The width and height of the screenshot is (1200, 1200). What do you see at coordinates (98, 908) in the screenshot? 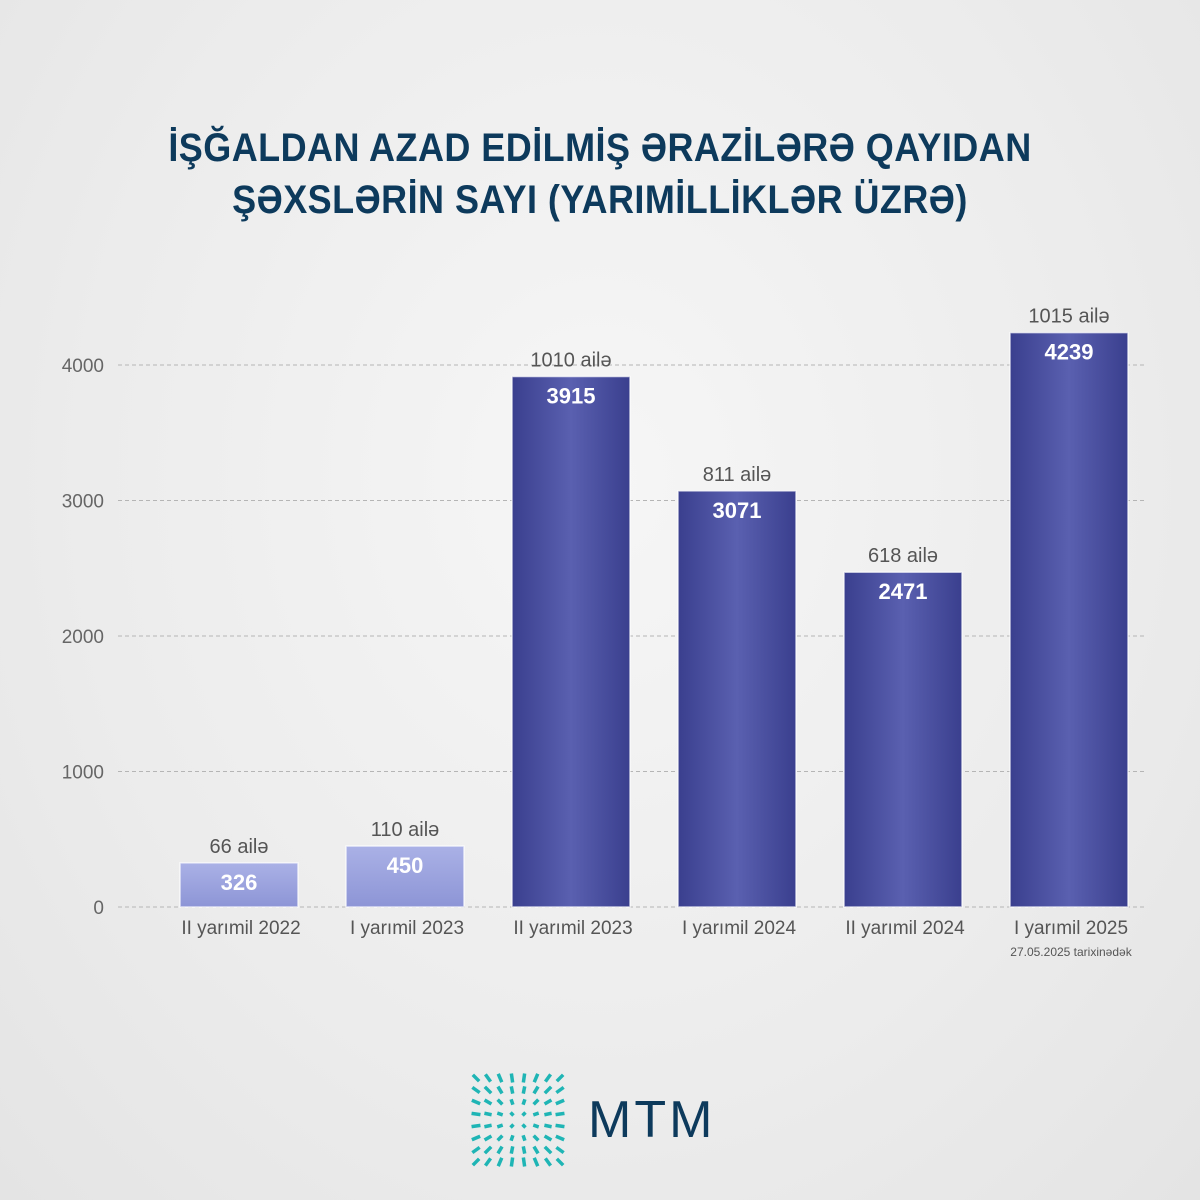
I see `y-tick-label: 0` at bounding box center [98, 908].